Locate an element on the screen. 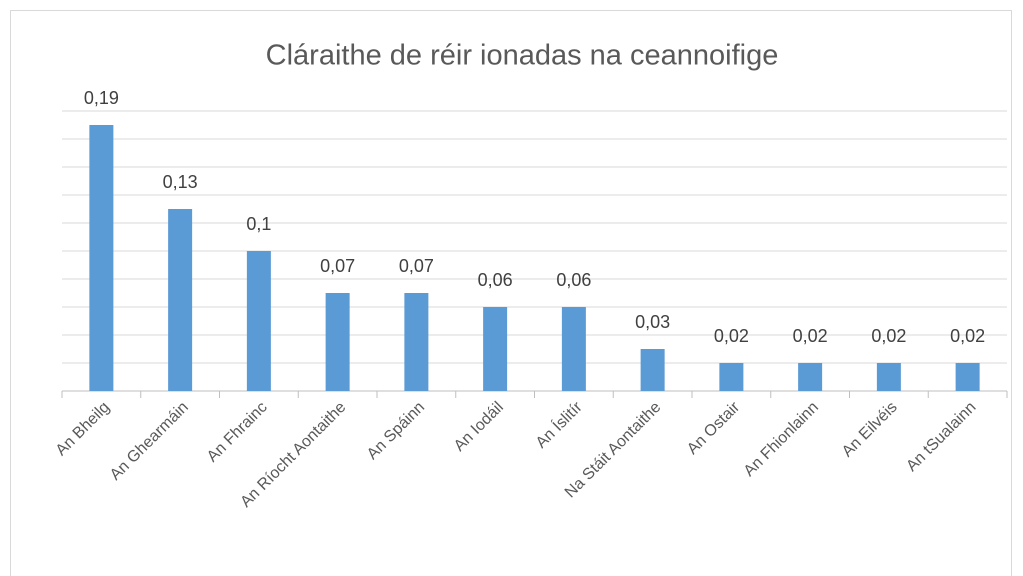  value-label: 0,13 is located at coordinates (180, 182).